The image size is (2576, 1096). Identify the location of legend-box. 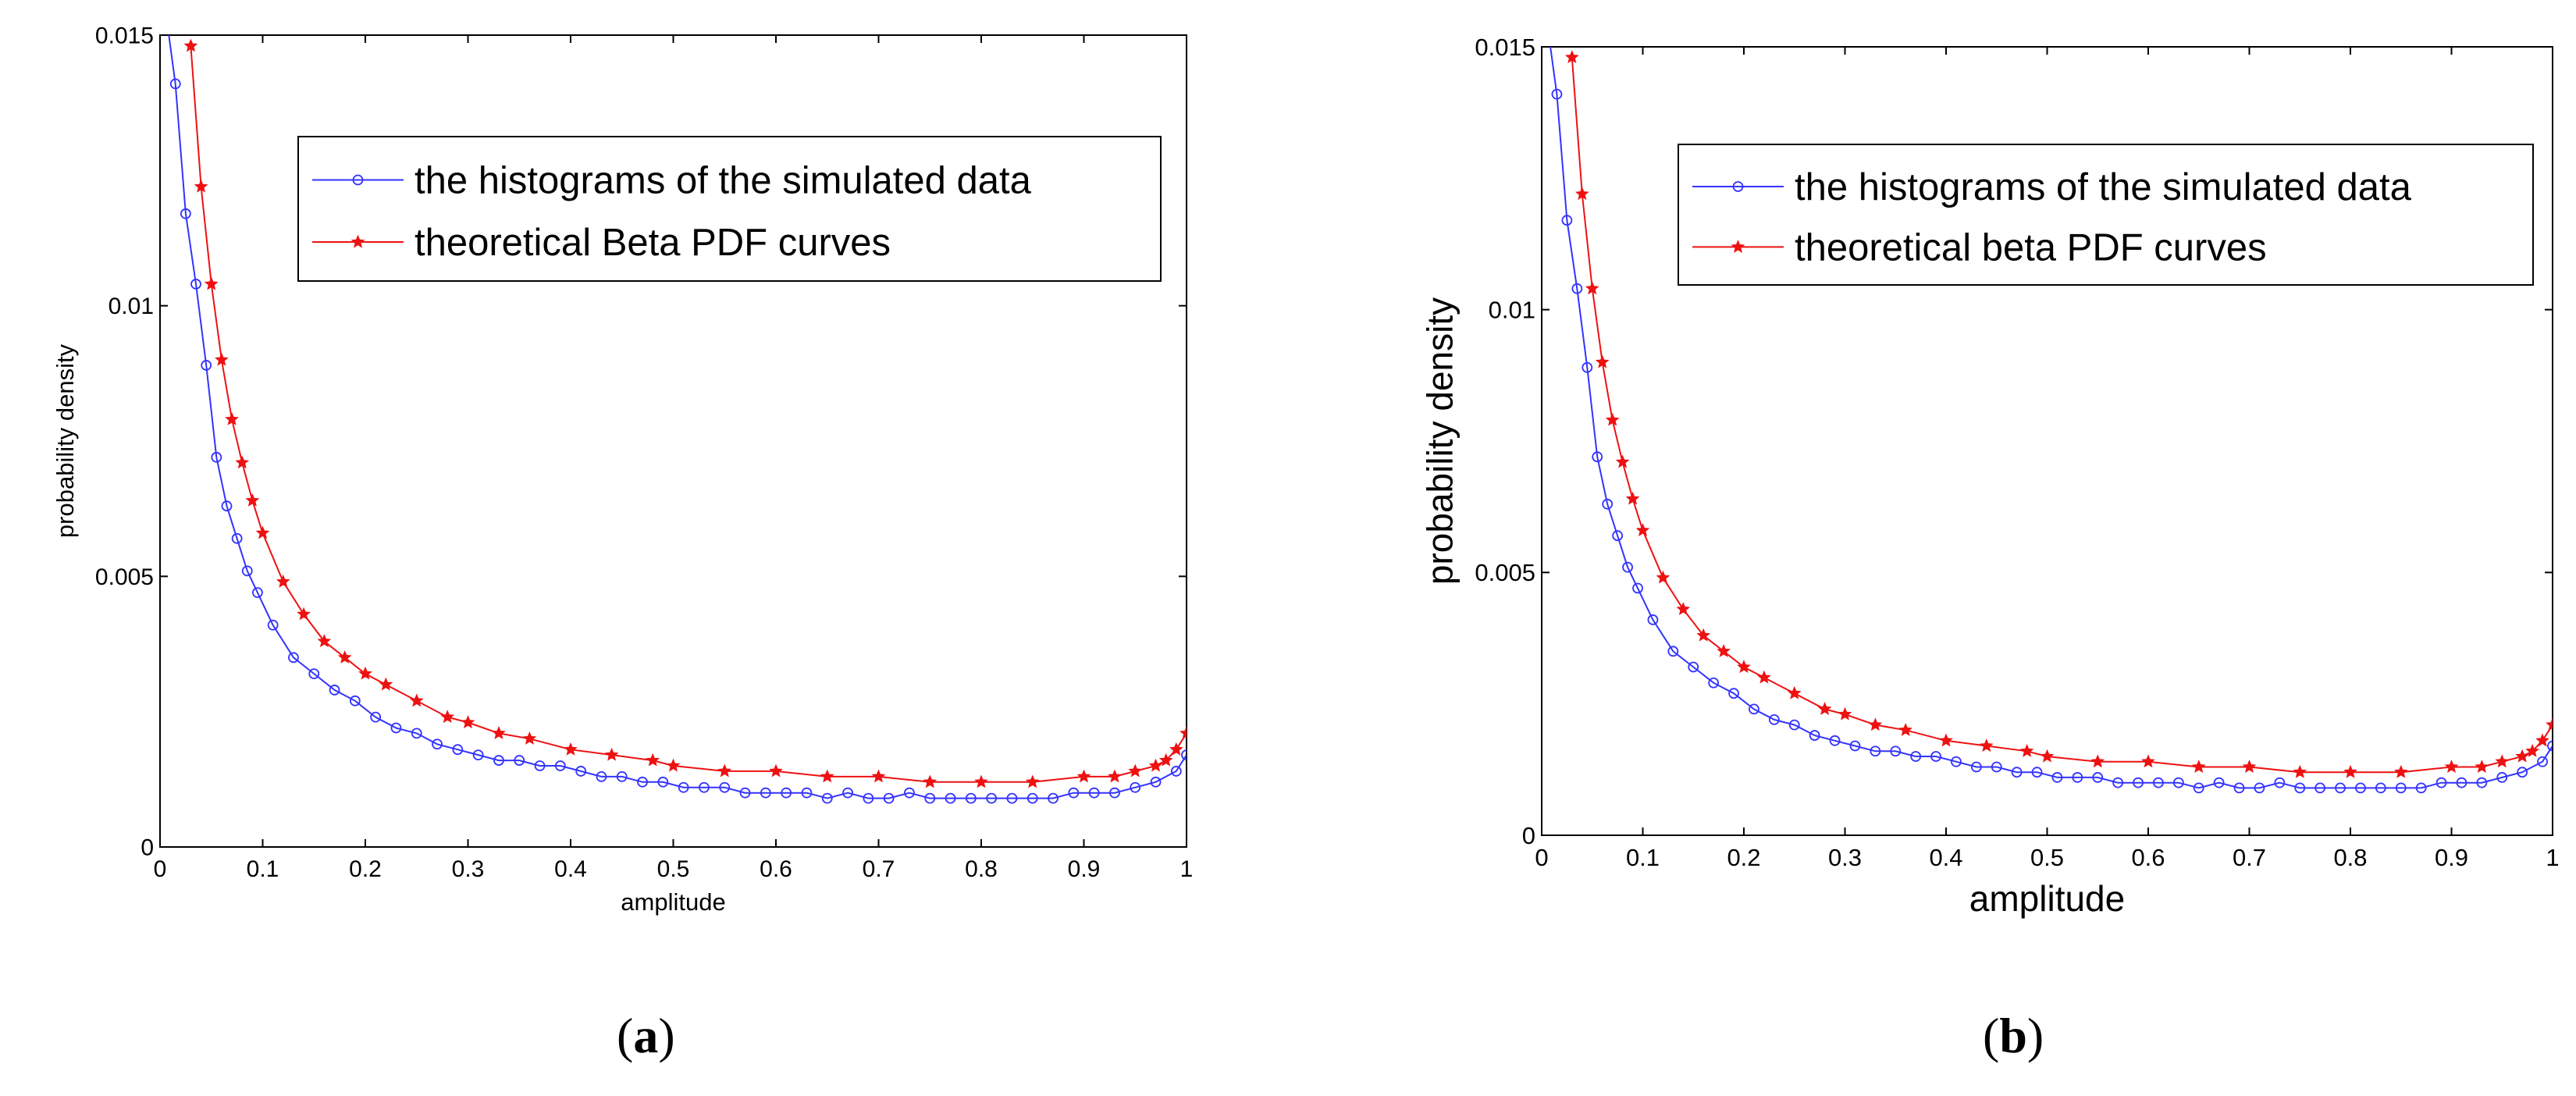
(729, 209).